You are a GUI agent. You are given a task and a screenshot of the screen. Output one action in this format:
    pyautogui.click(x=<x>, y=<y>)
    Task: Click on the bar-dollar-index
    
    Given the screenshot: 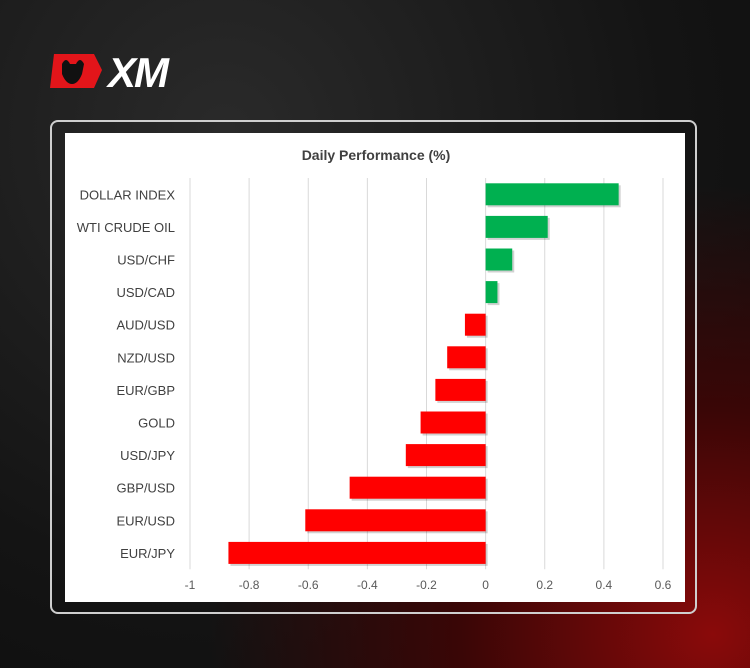 What is the action you would take?
    pyautogui.click(x=552, y=194)
    